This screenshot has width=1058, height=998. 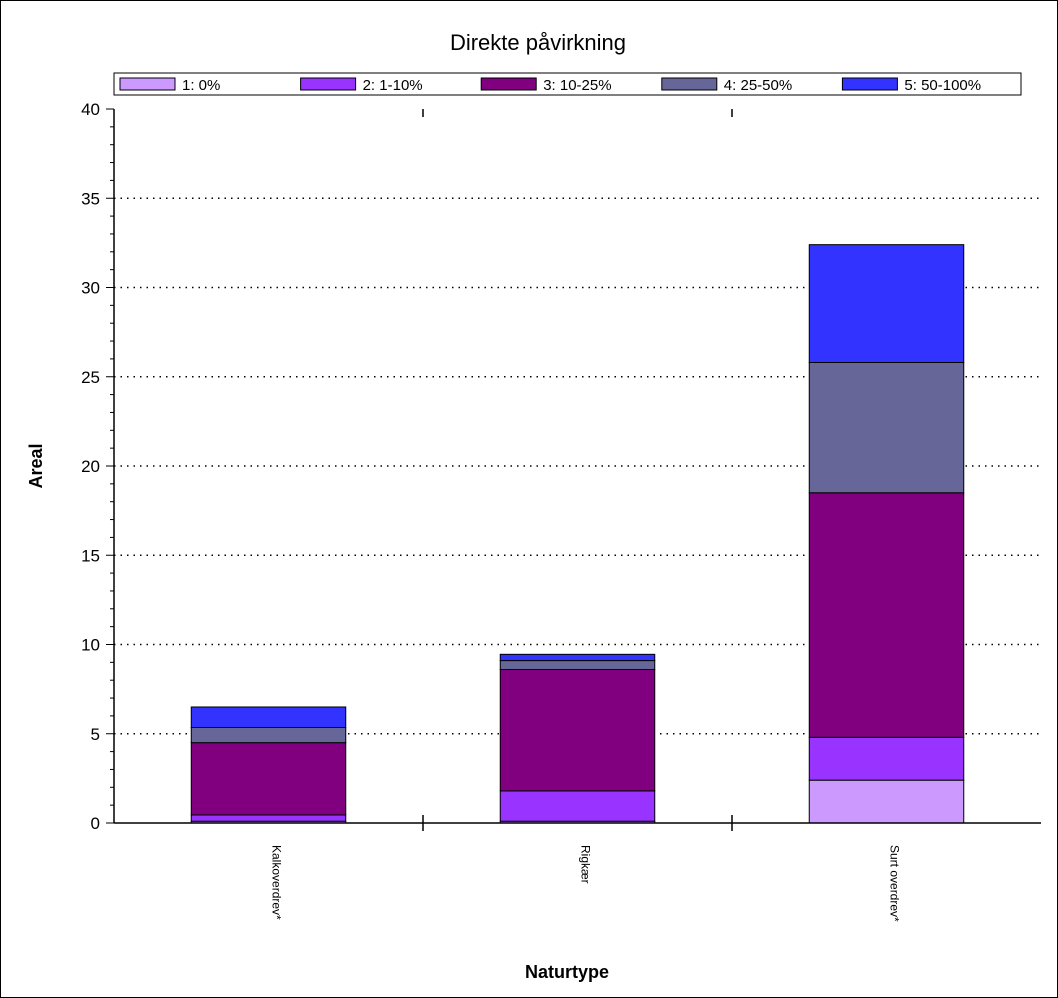 What do you see at coordinates (942, 85) in the screenshot?
I see `legend-label: 5: 50-100%` at bounding box center [942, 85].